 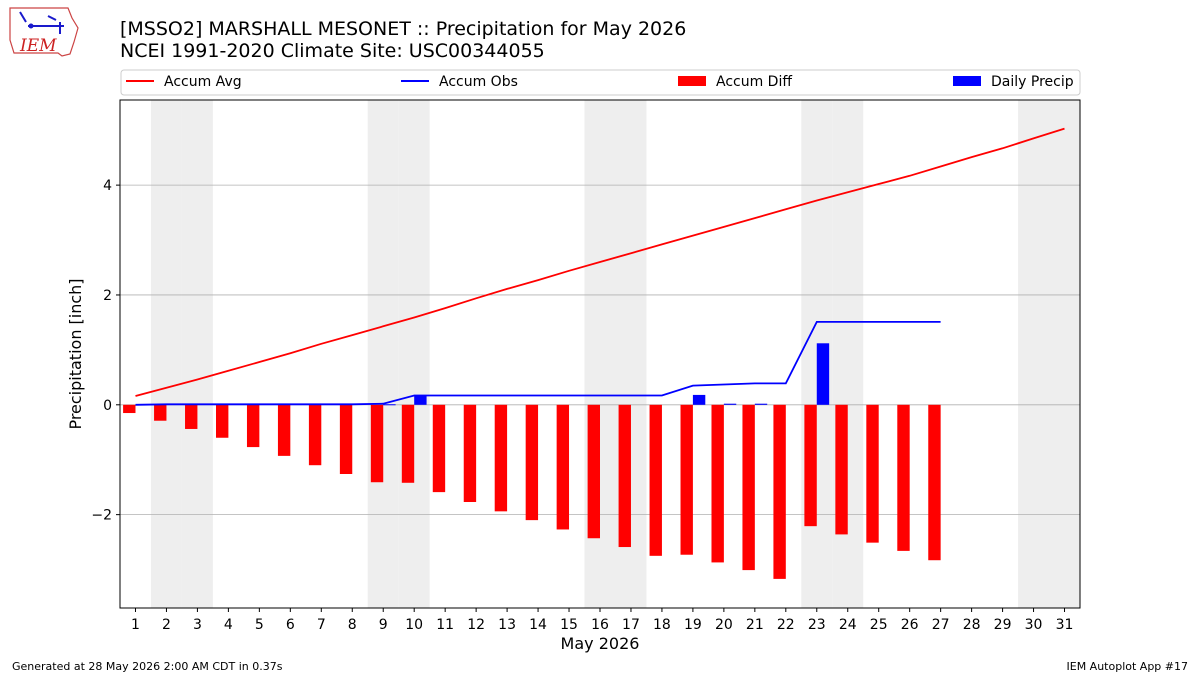 What do you see at coordinates (755, 625) in the screenshot?
I see `x-tick-label: 21` at bounding box center [755, 625].